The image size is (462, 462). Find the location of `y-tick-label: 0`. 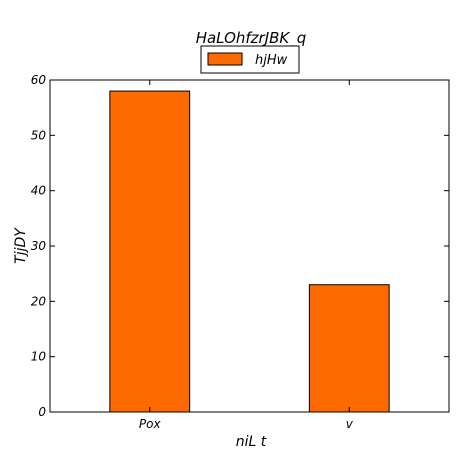

y-tick-label: 0 is located at coordinates (42, 412).